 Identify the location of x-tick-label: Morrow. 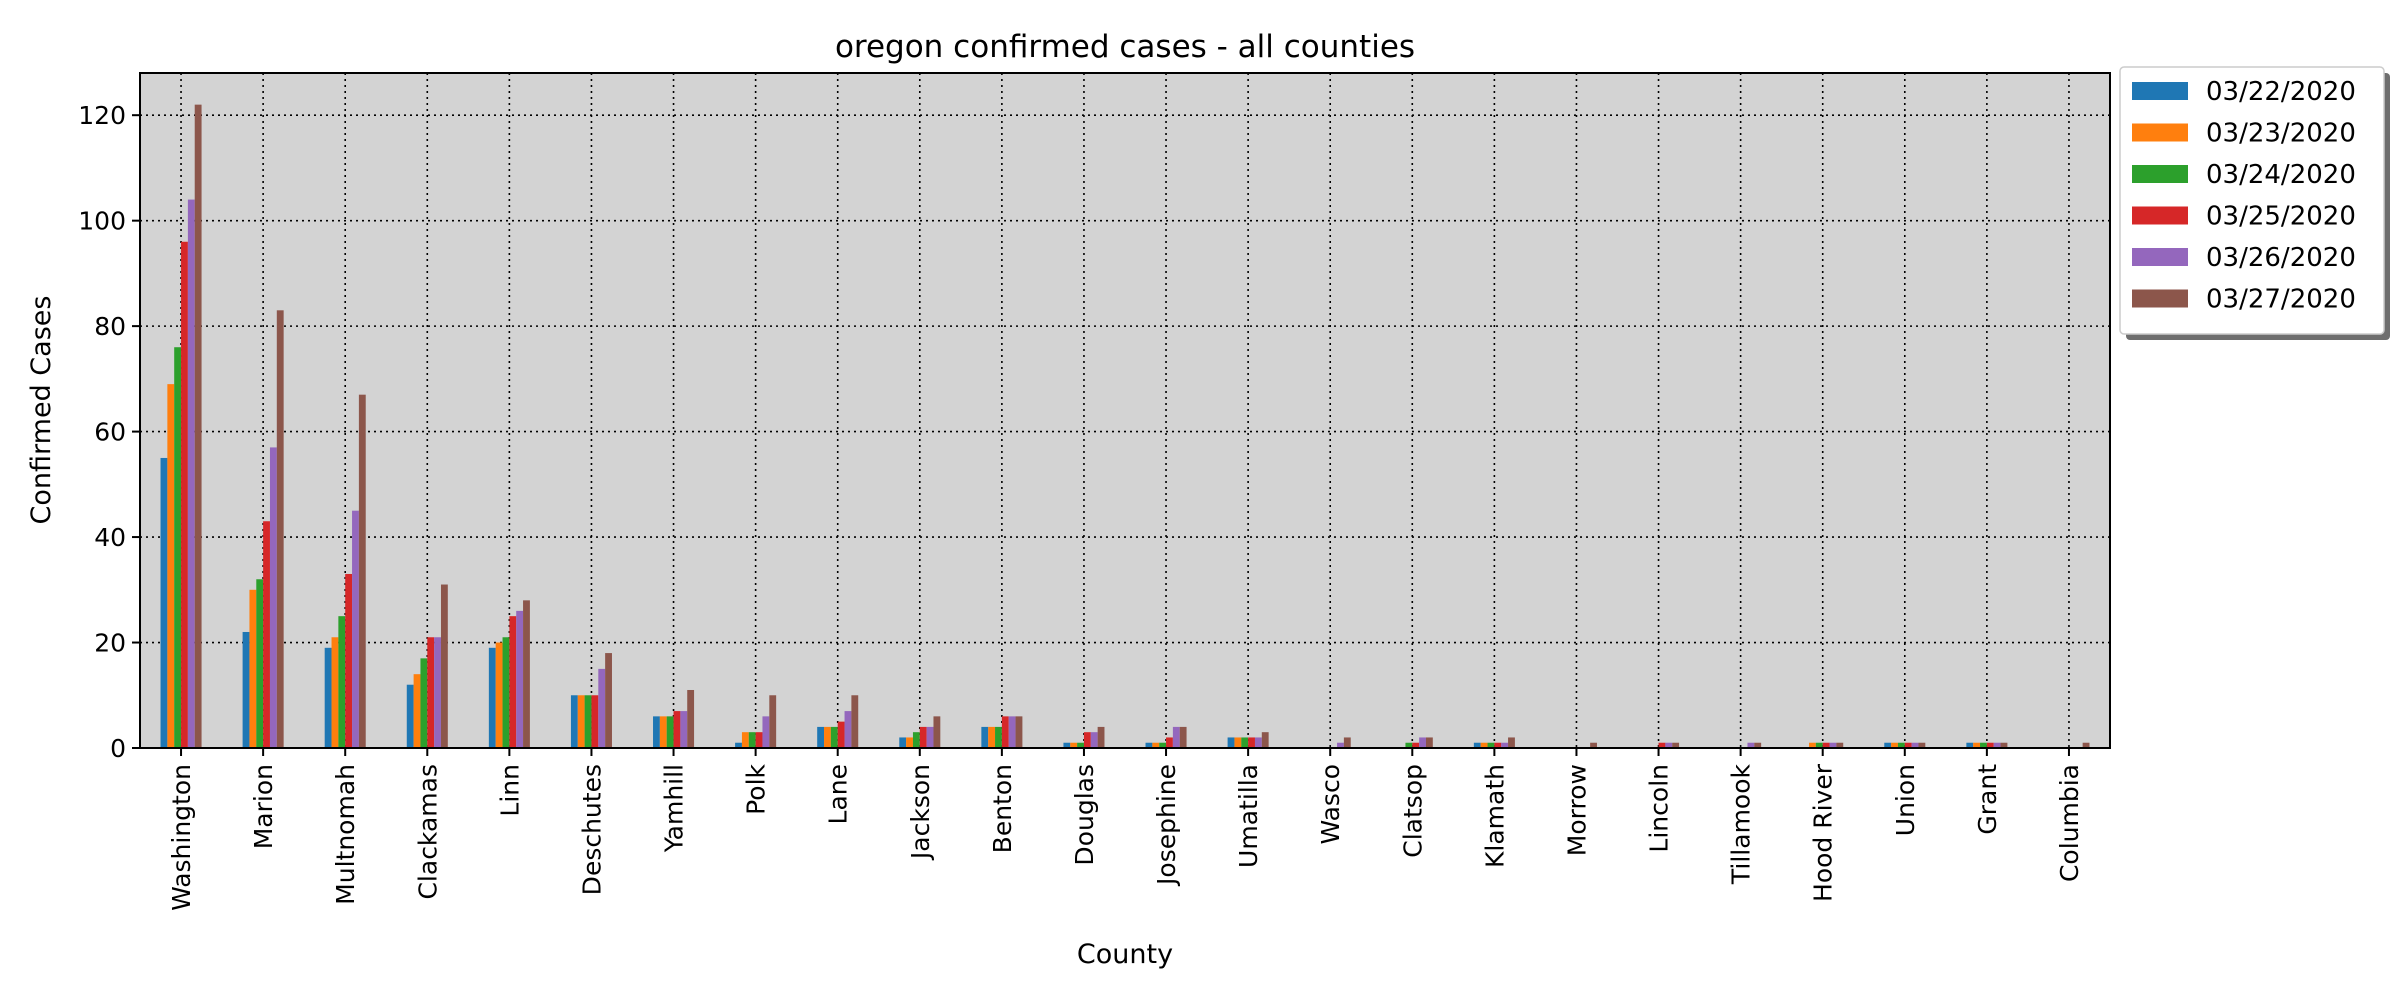
(1576, 810).